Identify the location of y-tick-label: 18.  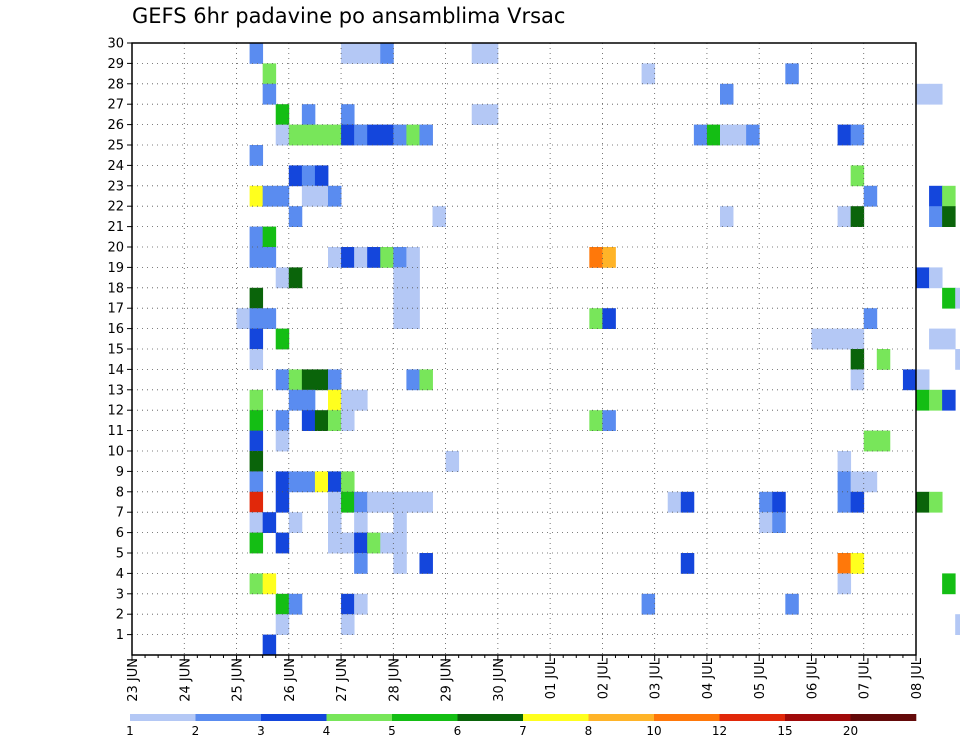
(115, 288).